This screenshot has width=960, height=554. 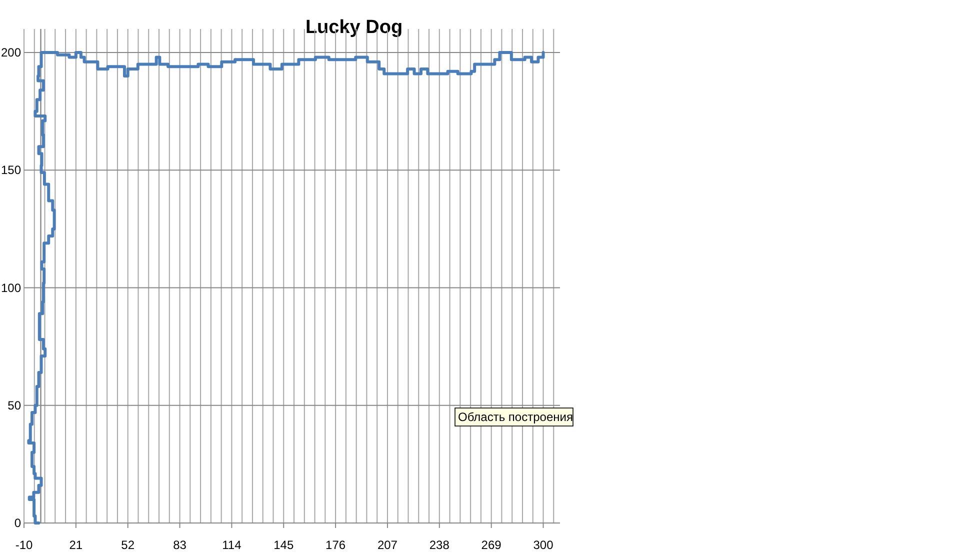 I want to click on x-tick-label: 83, so click(x=180, y=545).